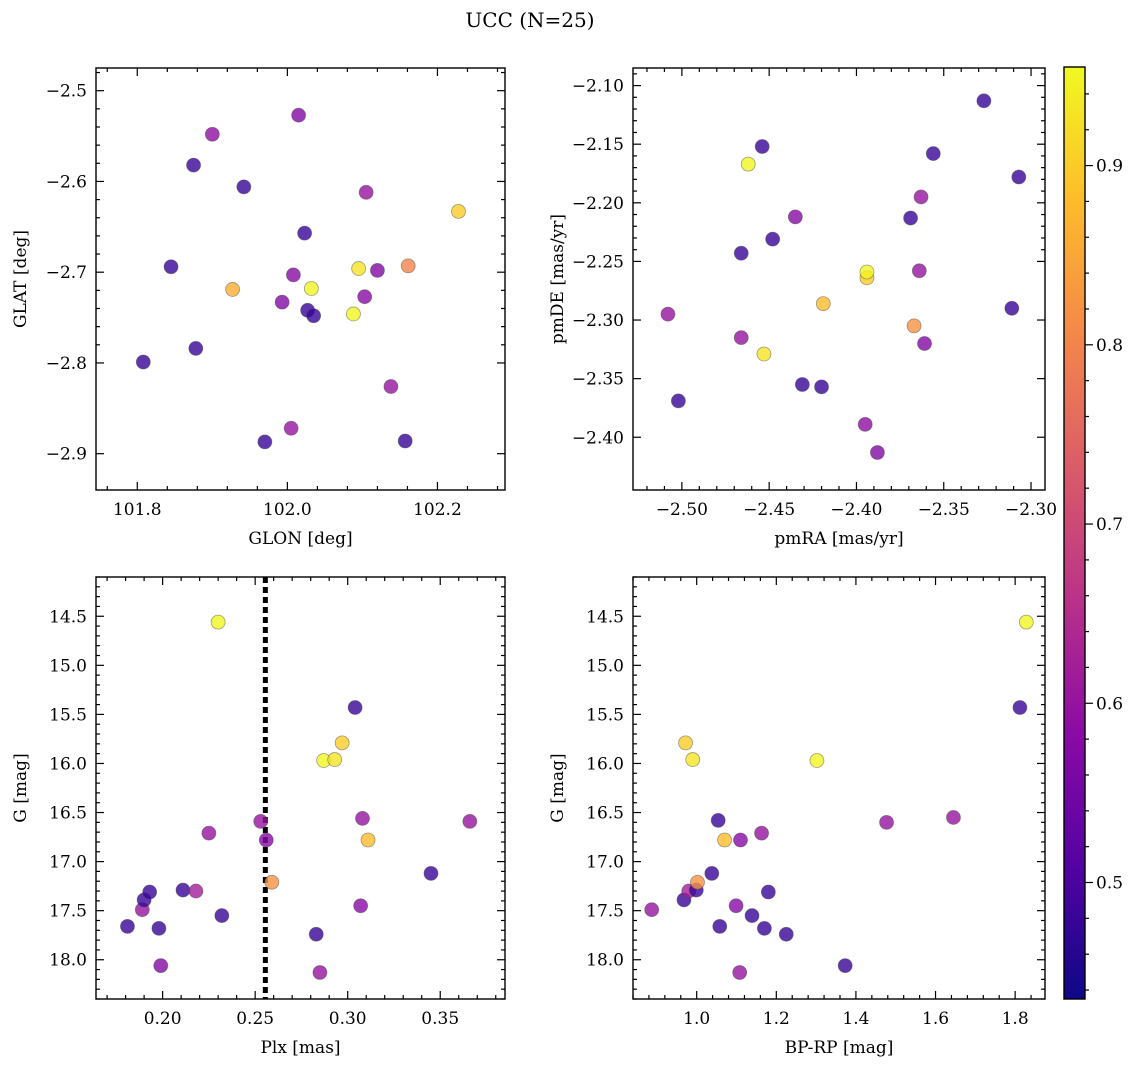 This screenshot has height=1067, width=1136. I want to click on y-tick-label: 18.0, so click(68, 961).